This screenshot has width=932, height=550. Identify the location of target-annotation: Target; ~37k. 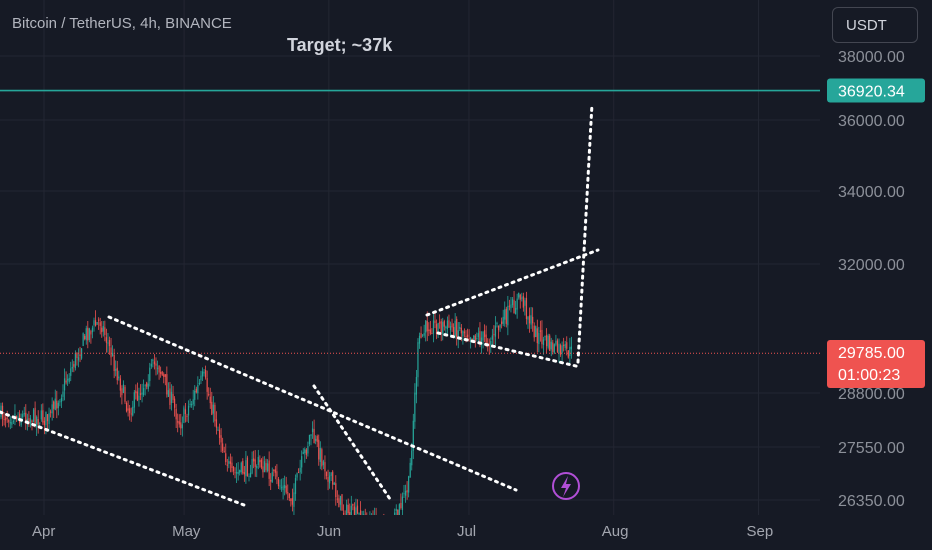
(340, 45).